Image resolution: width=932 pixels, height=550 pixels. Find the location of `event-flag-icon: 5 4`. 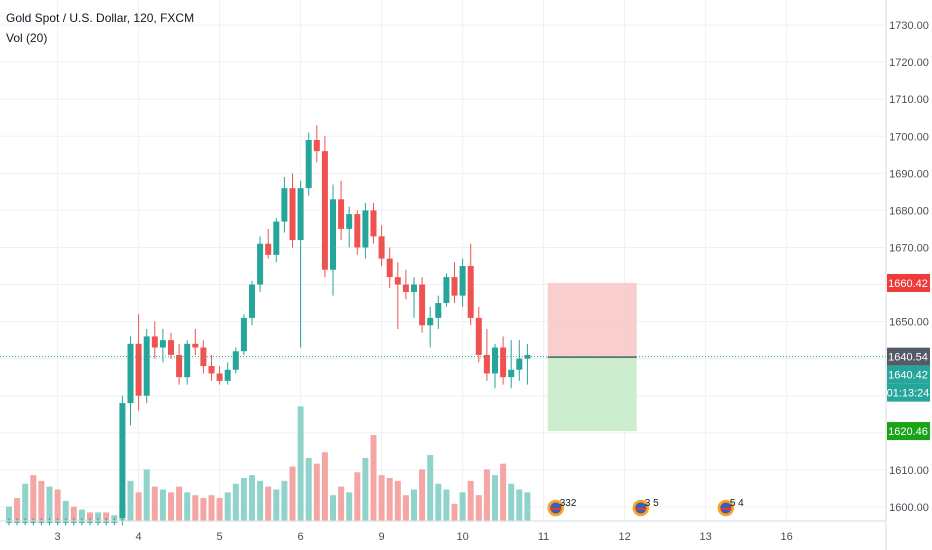

event-flag-icon: 5 4 is located at coordinates (730, 508).